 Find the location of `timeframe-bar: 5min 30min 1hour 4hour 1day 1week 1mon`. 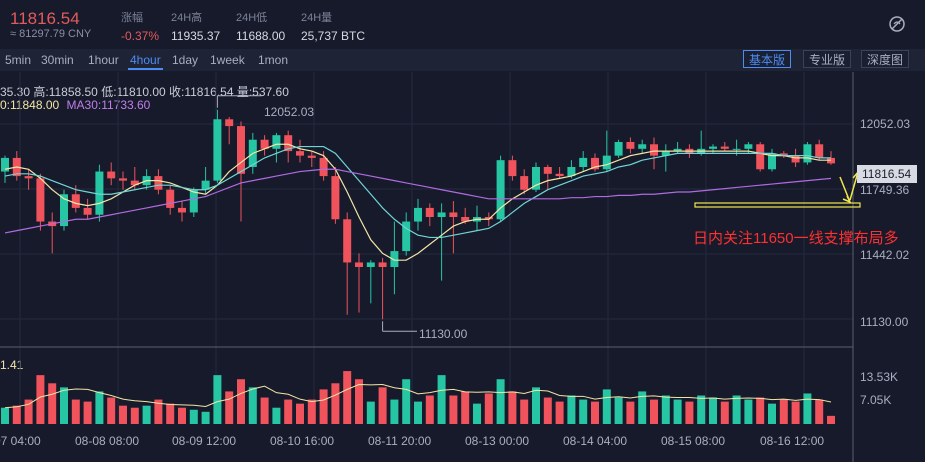

timeframe-bar: 5min 30min 1hour 4hour 1day 1week 1mon is located at coordinates (462, 60).